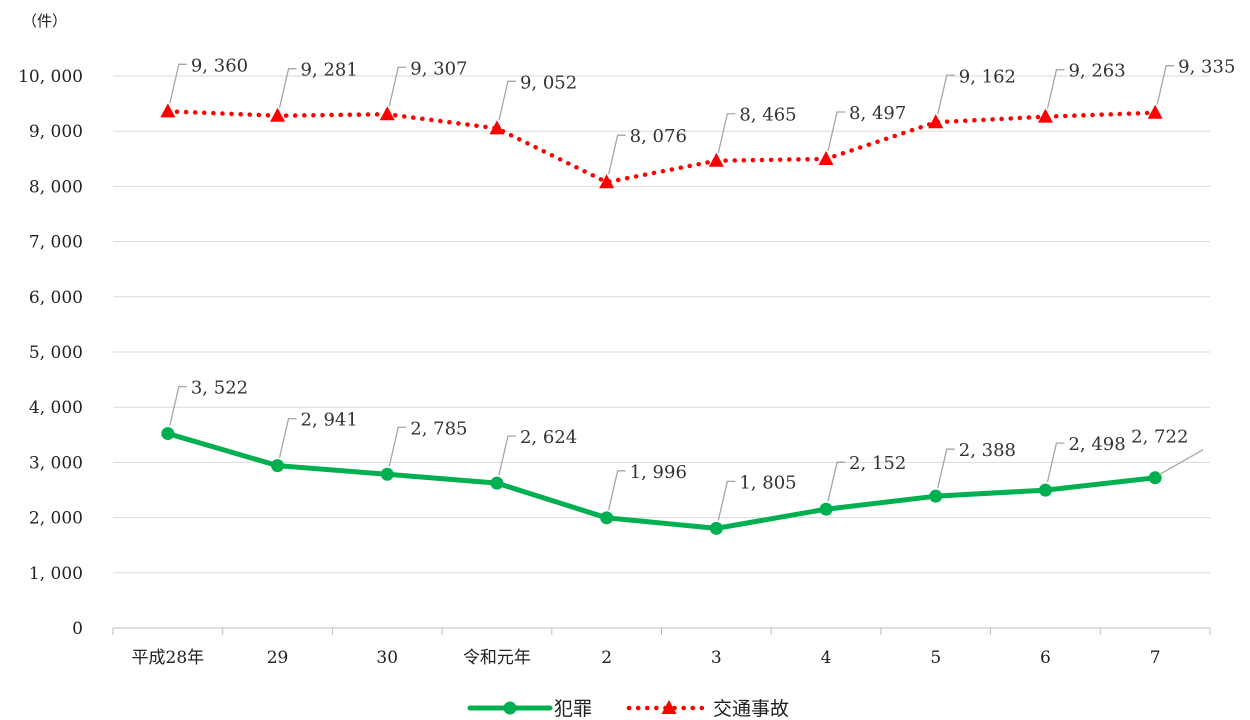 This screenshot has width=1250, height=720. I want to click on y-tick-label: 8, 000, so click(56, 187).